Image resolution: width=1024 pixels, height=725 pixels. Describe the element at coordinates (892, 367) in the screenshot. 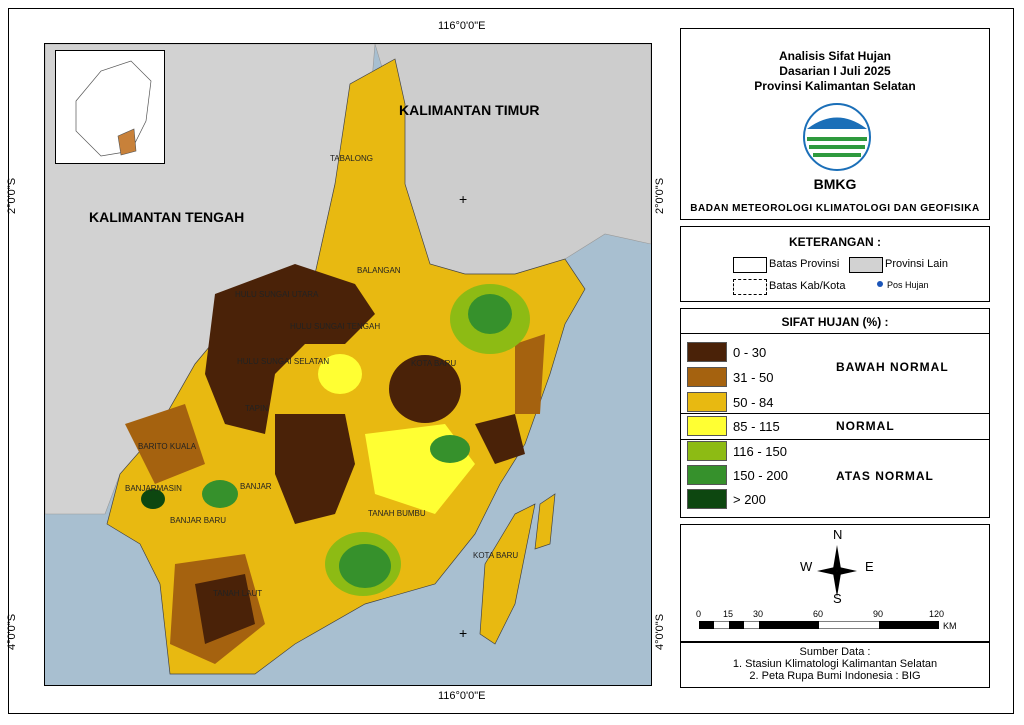

I see `cat-bawah-normal: BAWAH NORMAL` at that location.